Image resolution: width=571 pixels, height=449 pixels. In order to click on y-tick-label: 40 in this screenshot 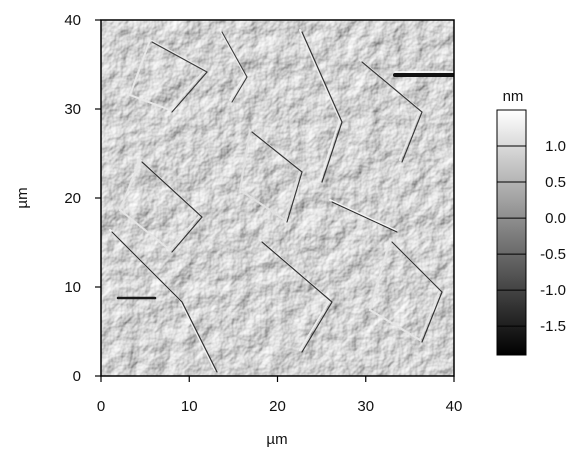, I will do `click(72, 20)`.